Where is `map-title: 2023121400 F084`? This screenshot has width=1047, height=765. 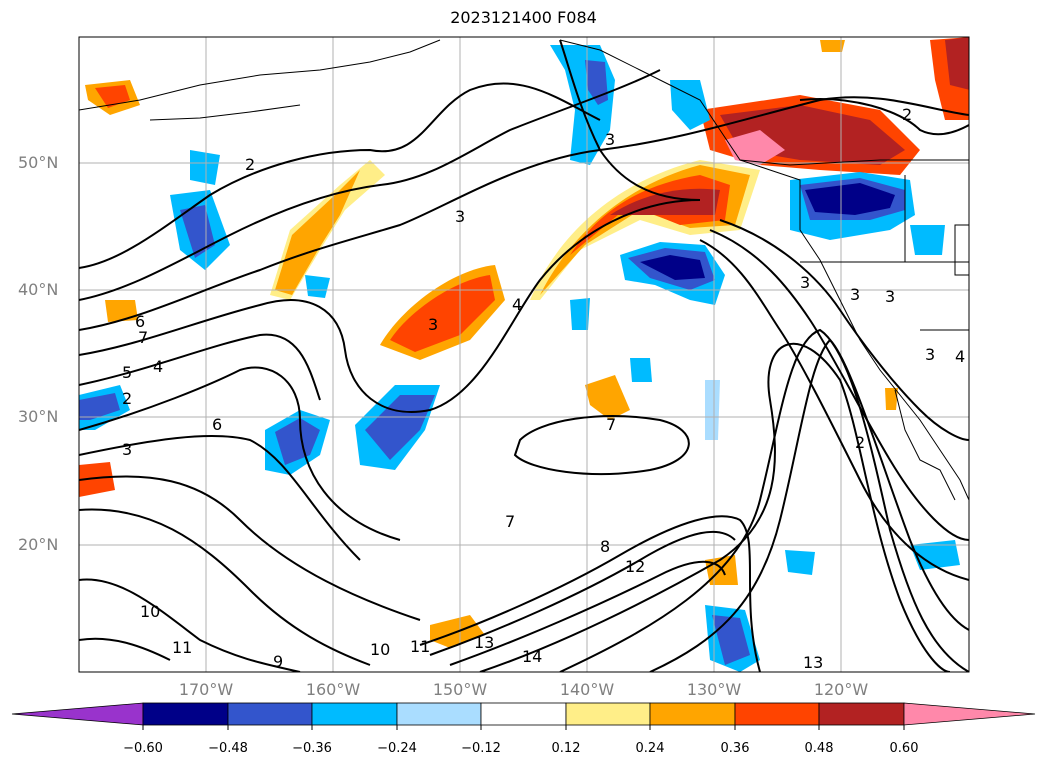 map-title: 2023121400 F084 is located at coordinates (523, 17).